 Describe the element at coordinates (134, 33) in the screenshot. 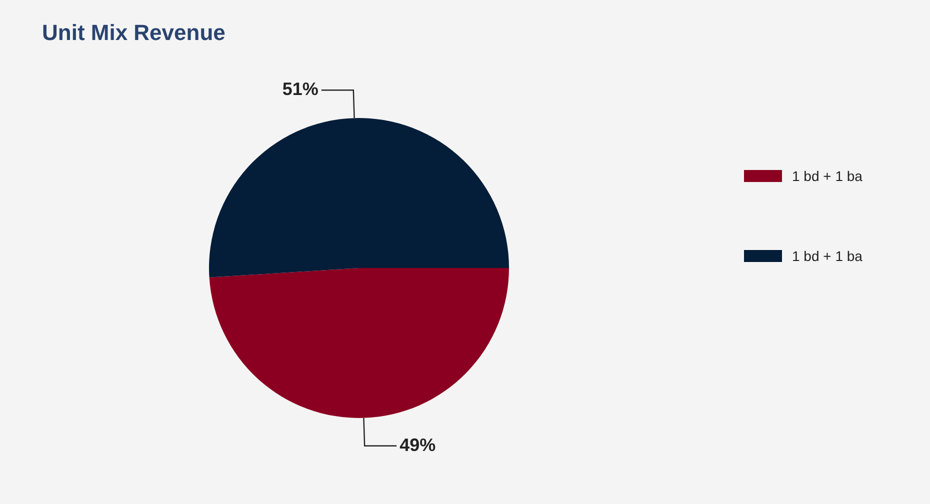

I see `chart-title: Unit Mix Revenue` at that location.